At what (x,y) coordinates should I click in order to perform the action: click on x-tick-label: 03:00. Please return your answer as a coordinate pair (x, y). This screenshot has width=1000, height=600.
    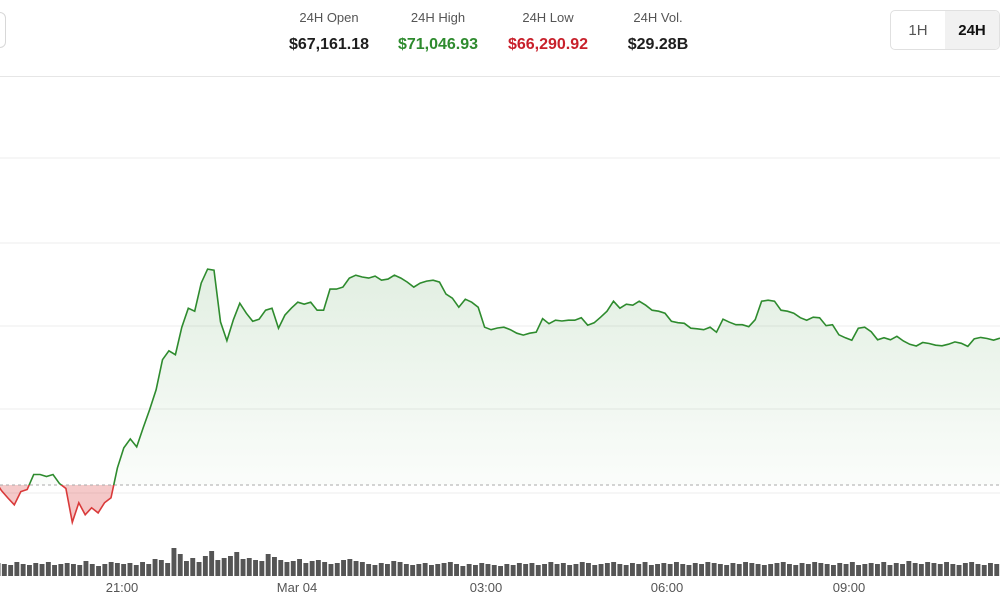
    Looking at the image, I should click on (486, 587).